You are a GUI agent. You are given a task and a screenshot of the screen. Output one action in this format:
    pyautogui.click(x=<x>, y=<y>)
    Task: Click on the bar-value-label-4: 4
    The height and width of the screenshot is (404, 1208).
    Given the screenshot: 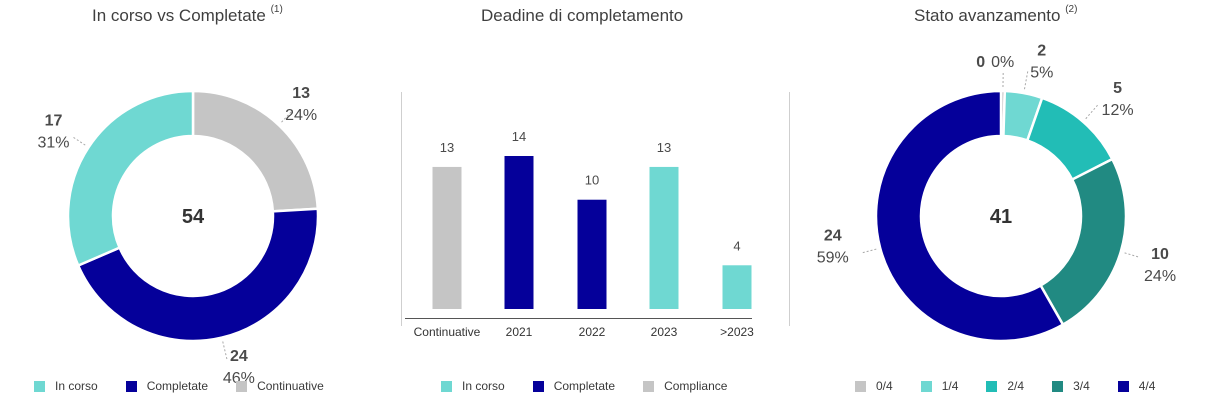 What is the action you would take?
    pyautogui.click(x=736, y=245)
    